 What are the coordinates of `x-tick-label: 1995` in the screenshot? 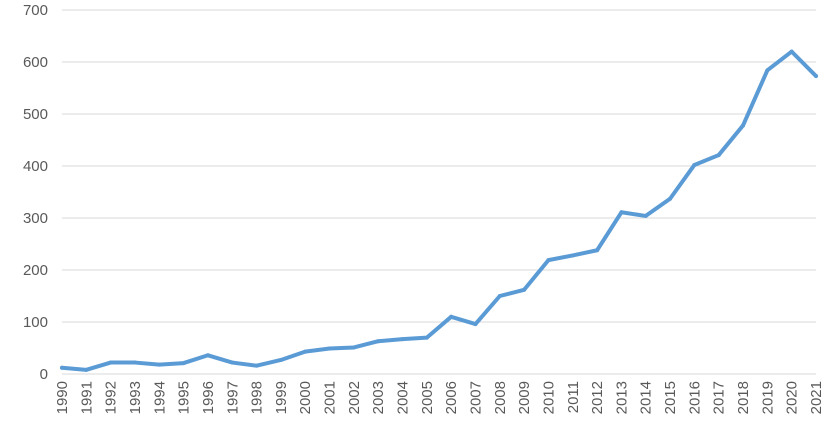 It's located at (184, 397).